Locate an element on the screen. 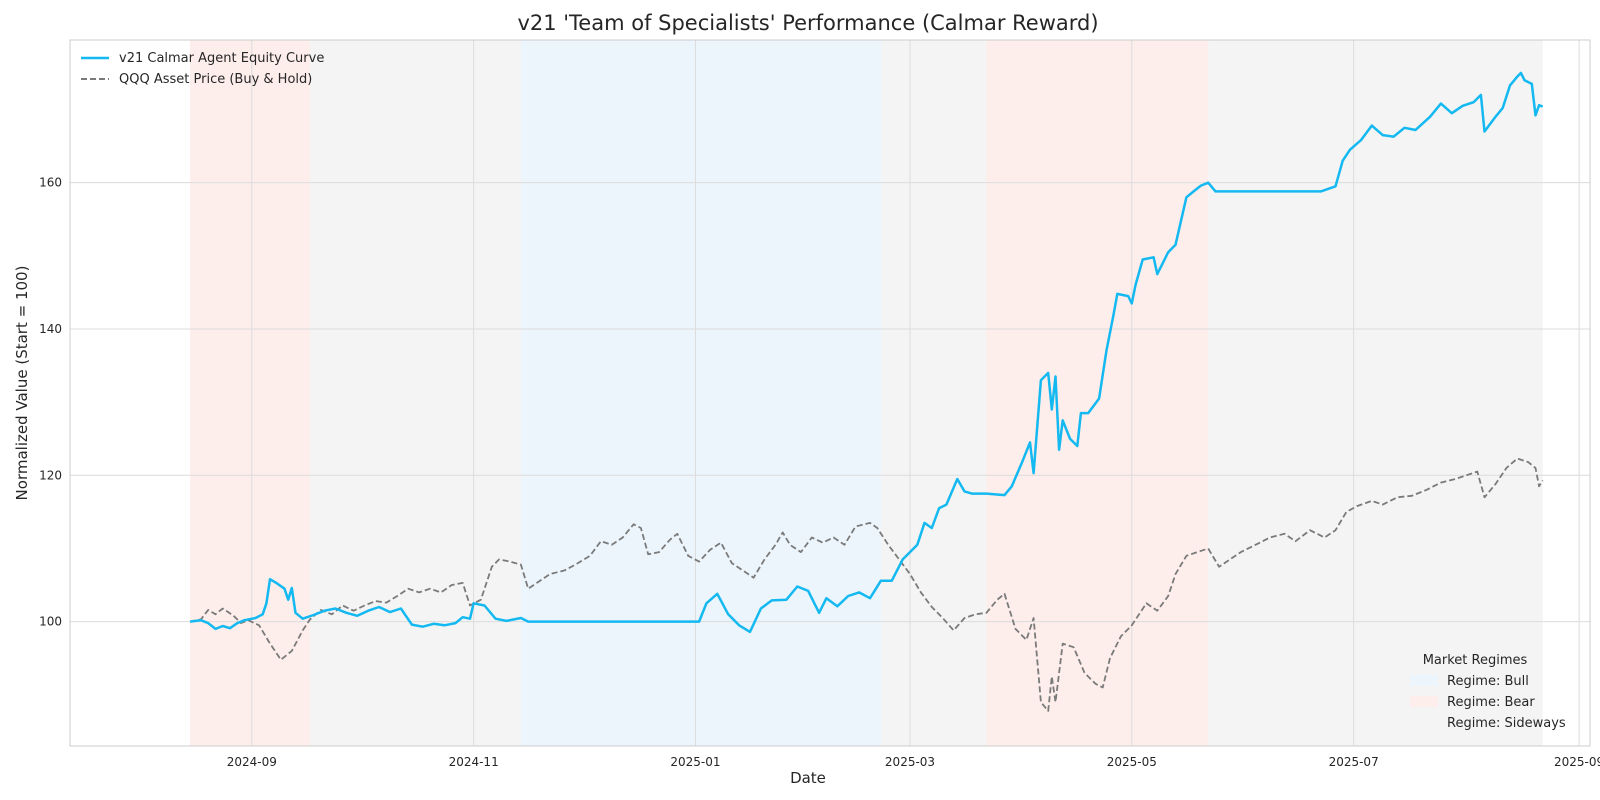 The image size is (1600, 800). x-tick-label: 2025-07 is located at coordinates (1354, 762).